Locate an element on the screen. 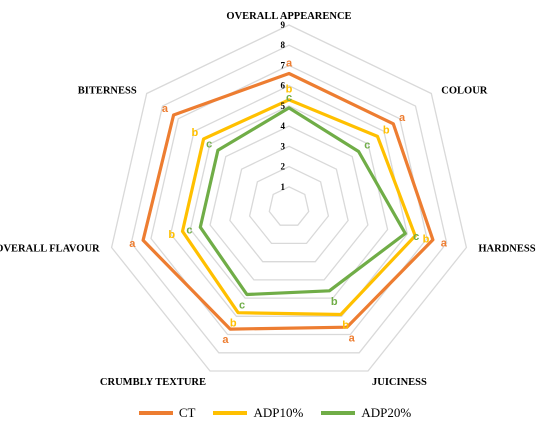 The width and height of the screenshot is (550, 430). tick-label-6: 6 is located at coordinates (283, 86).